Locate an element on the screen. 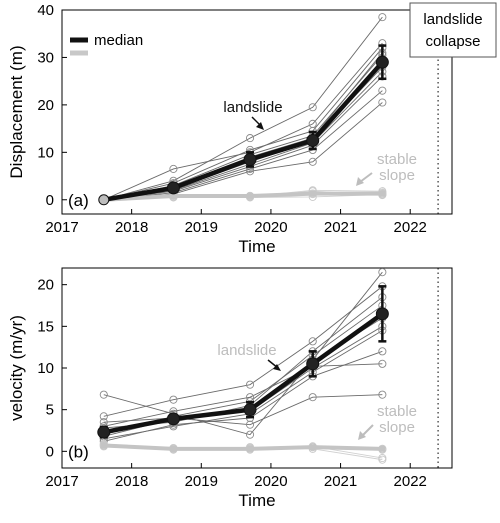 This screenshot has width=500, height=523. y-tick-label: 30 is located at coordinates (45, 57).